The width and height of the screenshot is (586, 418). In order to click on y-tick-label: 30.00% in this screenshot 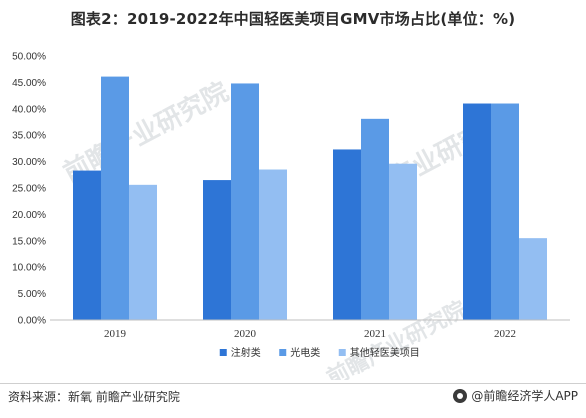, I will do `click(29, 162)`.